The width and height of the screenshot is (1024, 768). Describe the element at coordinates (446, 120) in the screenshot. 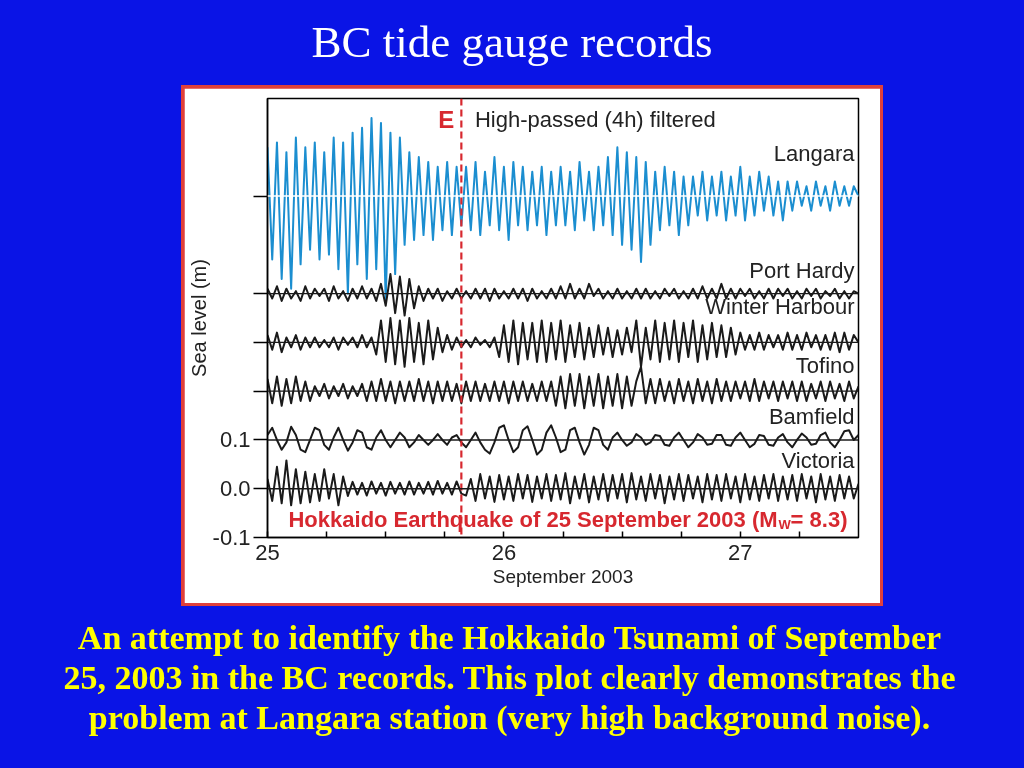

I see `ref-line-label: E` at that location.